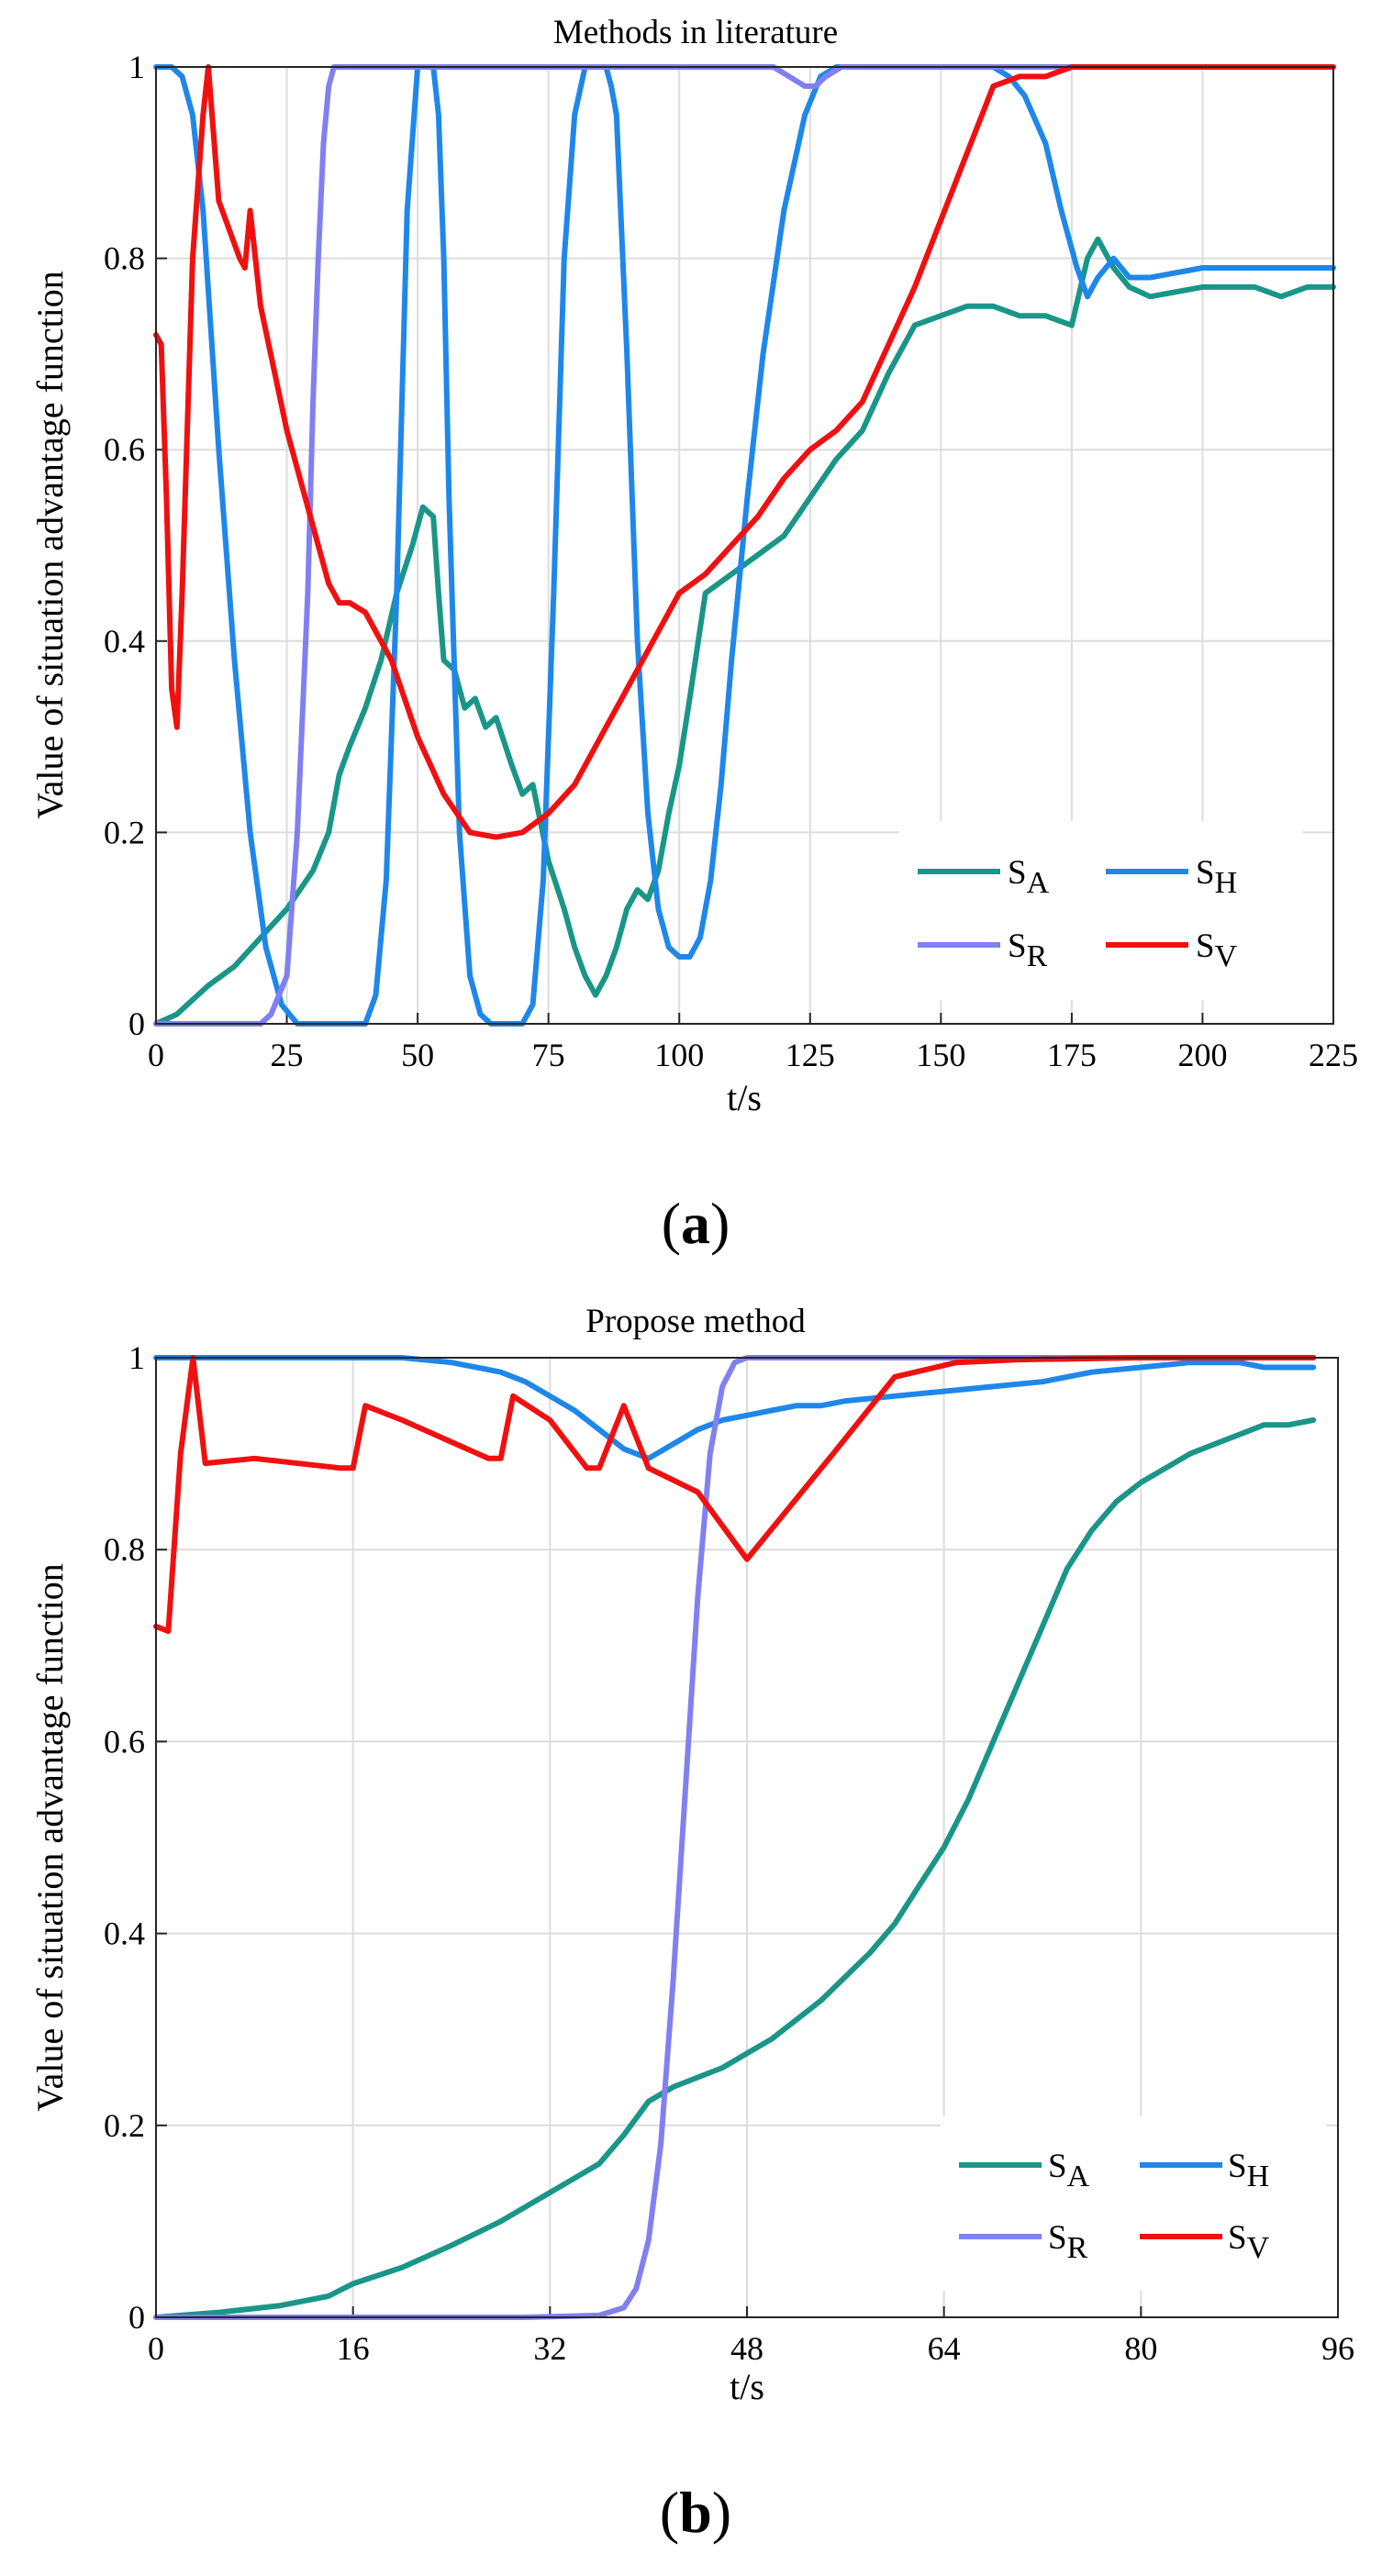 Image resolution: width=1382 pixels, height=2576 pixels. Describe the element at coordinates (1140, 2348) in the screenshot. I see `x-tick-label: 80` at that location.